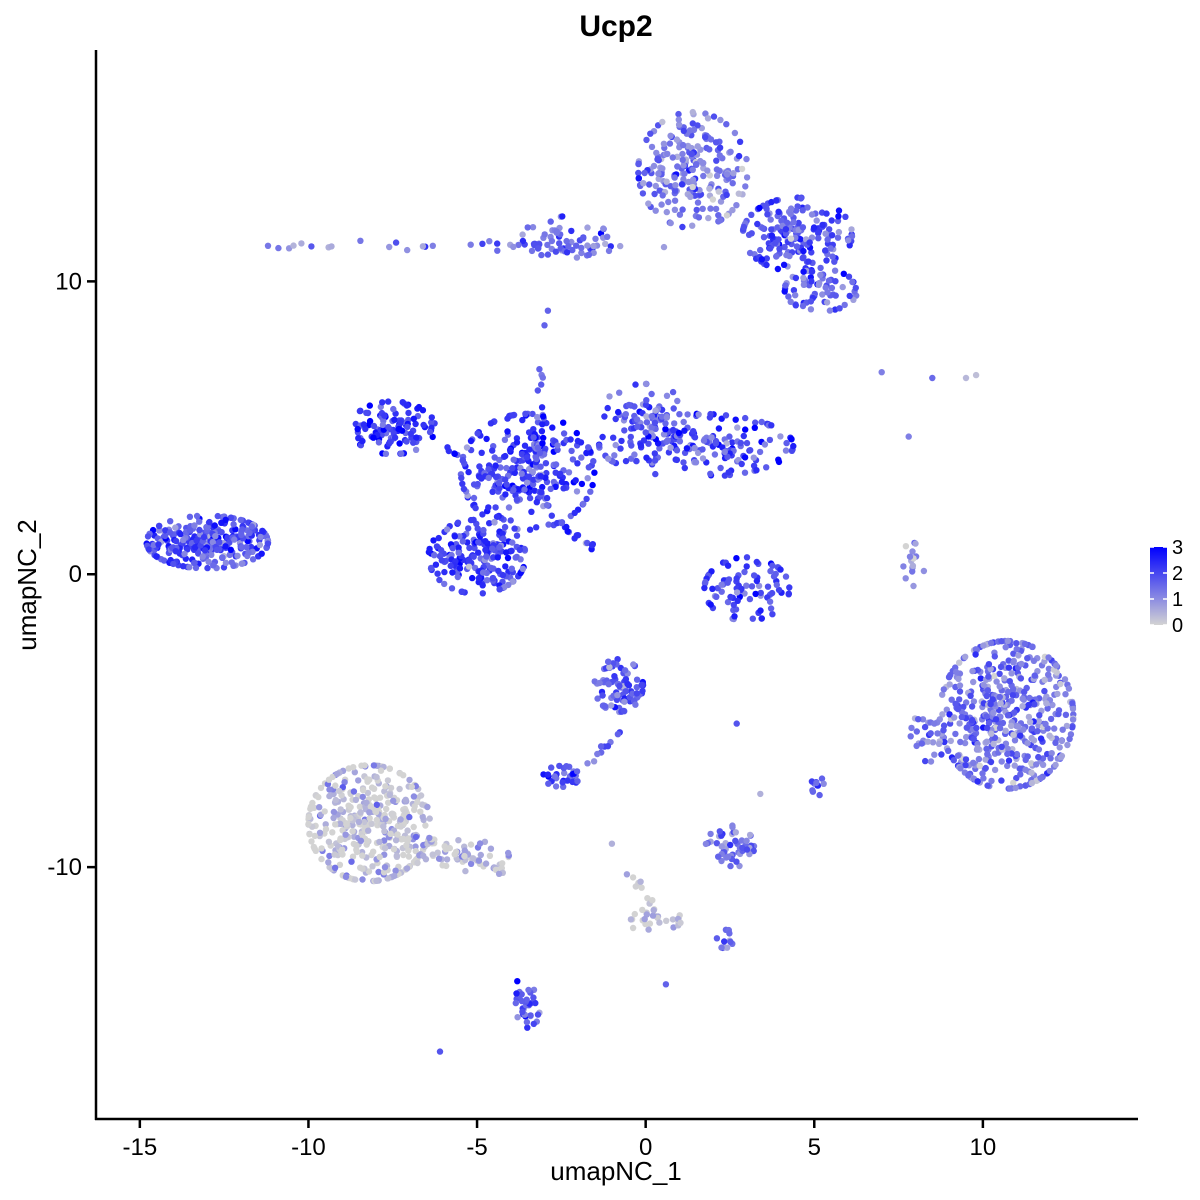  Describe the element at coordinates (645, 1147) in the screenshot. I see `x-tick-label: 0` at that location.